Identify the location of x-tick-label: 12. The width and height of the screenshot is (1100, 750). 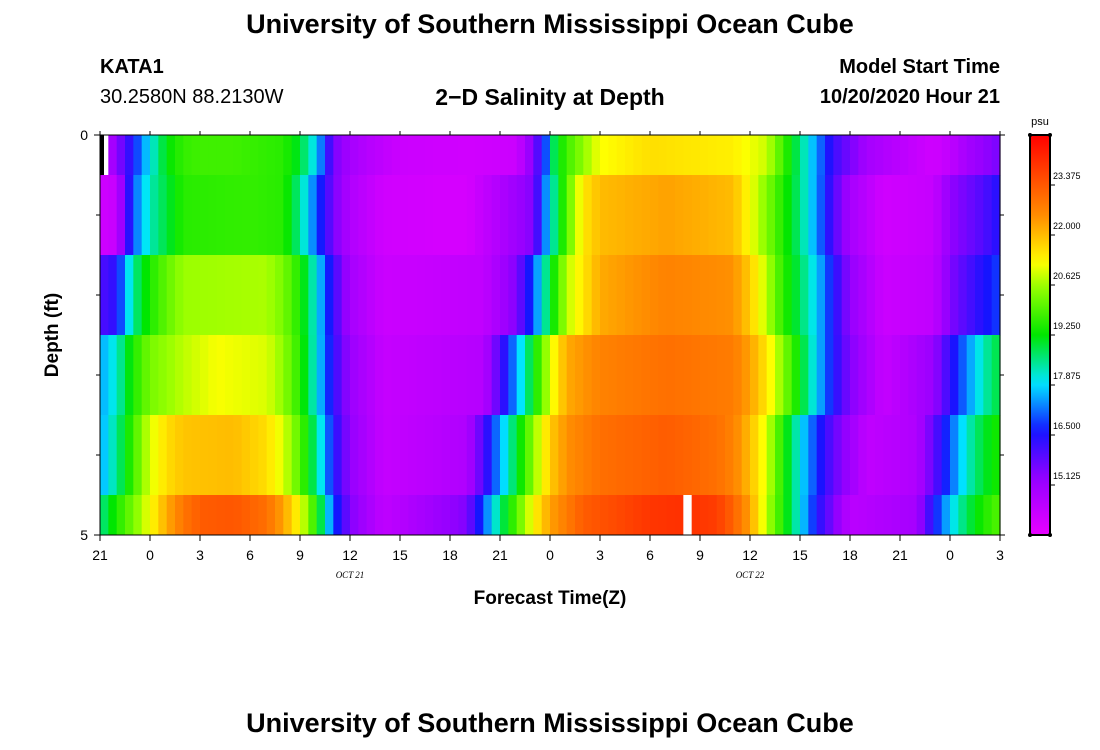
(350, 555).